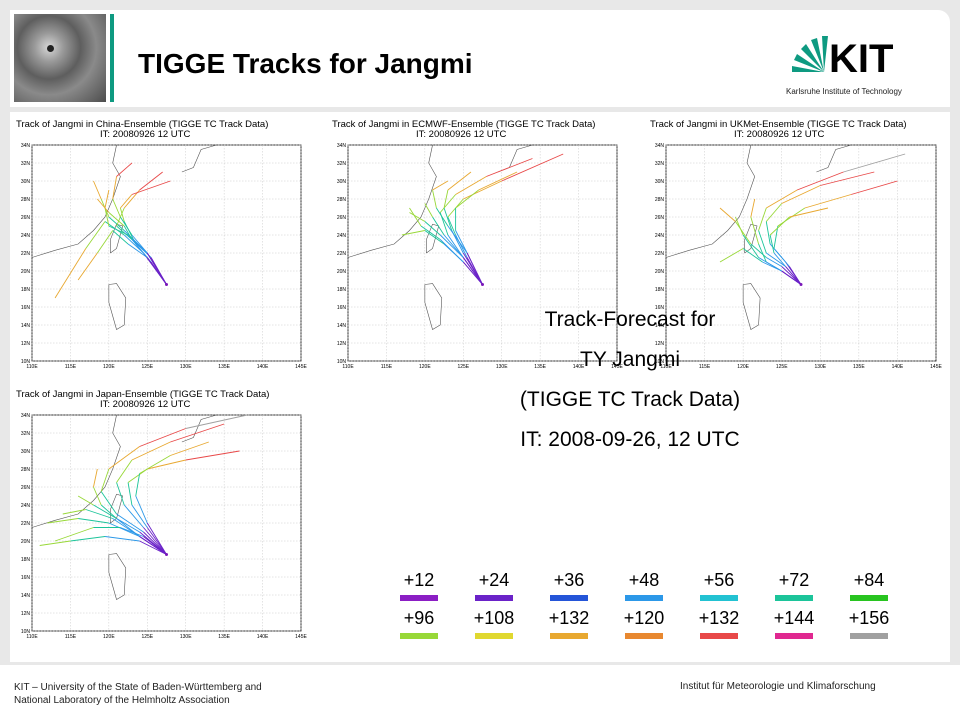 The height and width of the screenshot is (720, 960). Describe the element at coordinates (794, 585) in the screenshot. I see `legend-item: +72` at that location.